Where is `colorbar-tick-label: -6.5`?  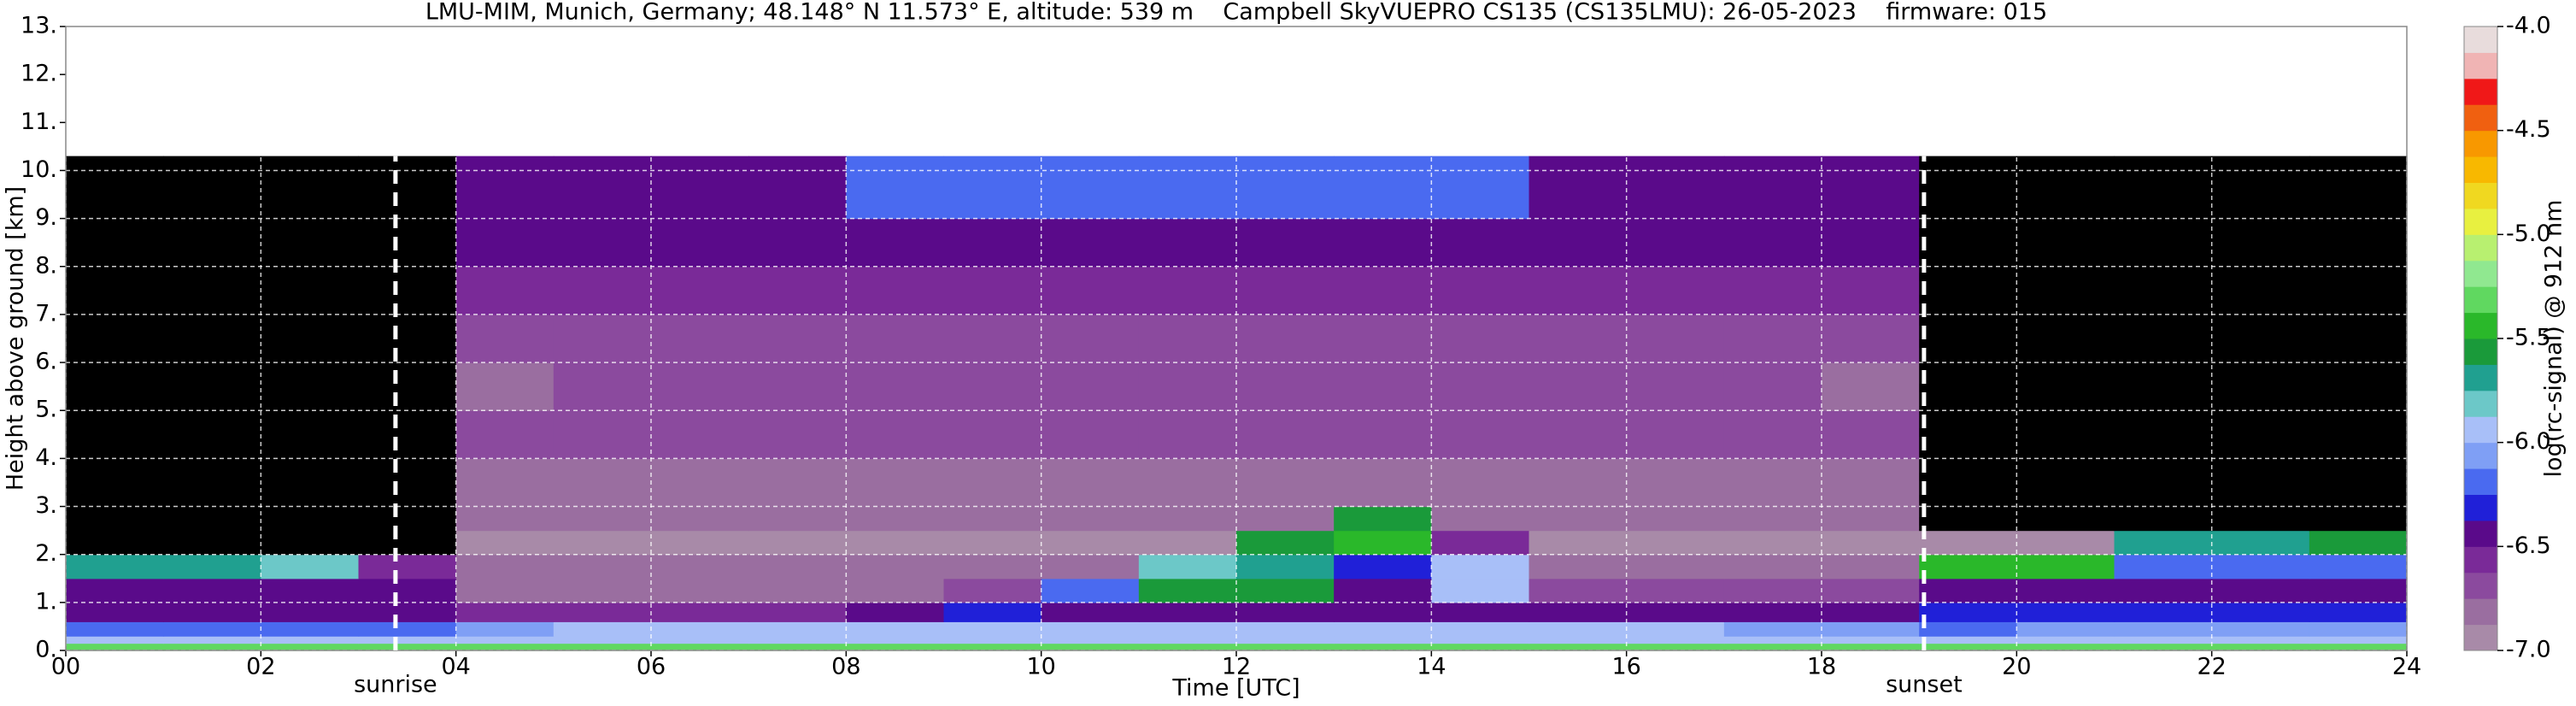
colorbar-tick-label: -6.5 is located at coordinates (2528, 545).